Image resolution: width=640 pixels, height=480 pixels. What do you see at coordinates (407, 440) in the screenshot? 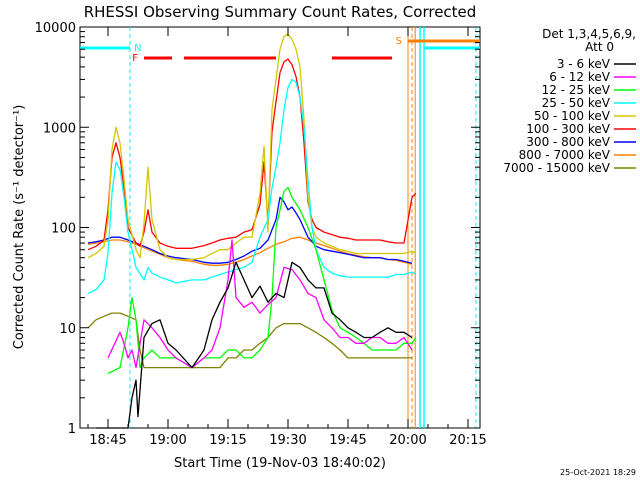
I see `x-tick-label-5: 20:00` at bounding box center [407, 440].